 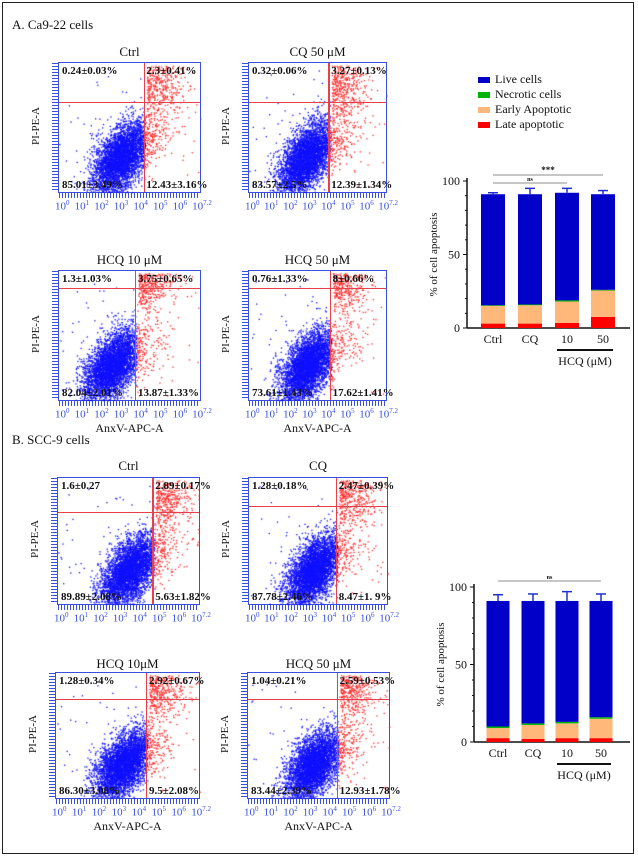 I want to click on quadrant-upper-right: 2.47±0.39%, so click(x=366, y=486).